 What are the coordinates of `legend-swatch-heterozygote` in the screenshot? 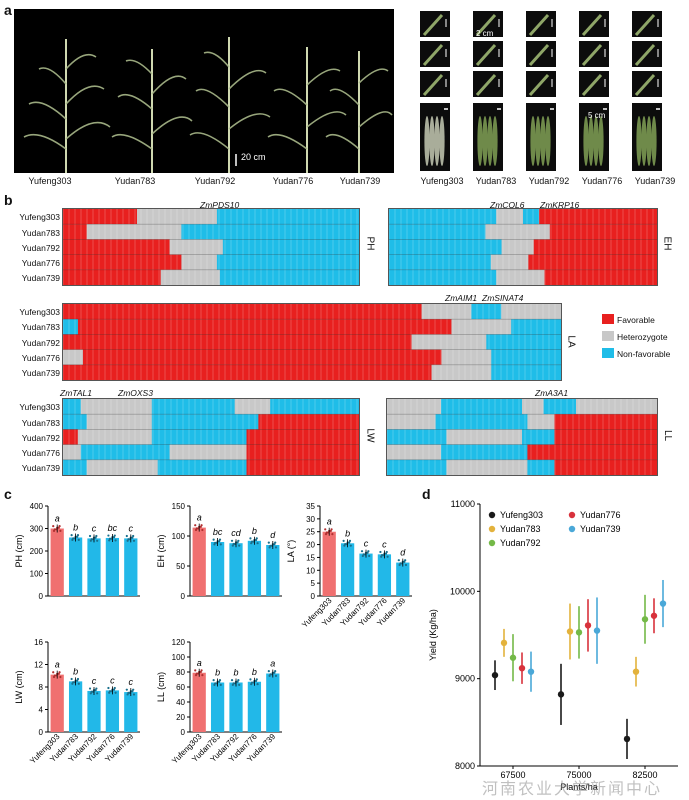 It's located at (608, 336).